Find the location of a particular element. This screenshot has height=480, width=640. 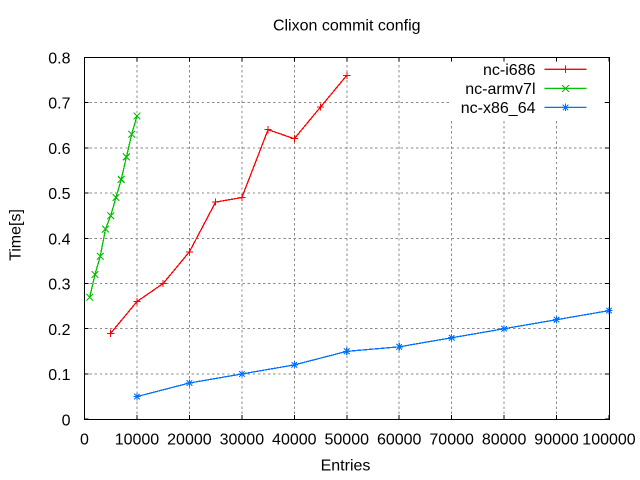

svg-text: 90000 is located at coordinates (556, 439).